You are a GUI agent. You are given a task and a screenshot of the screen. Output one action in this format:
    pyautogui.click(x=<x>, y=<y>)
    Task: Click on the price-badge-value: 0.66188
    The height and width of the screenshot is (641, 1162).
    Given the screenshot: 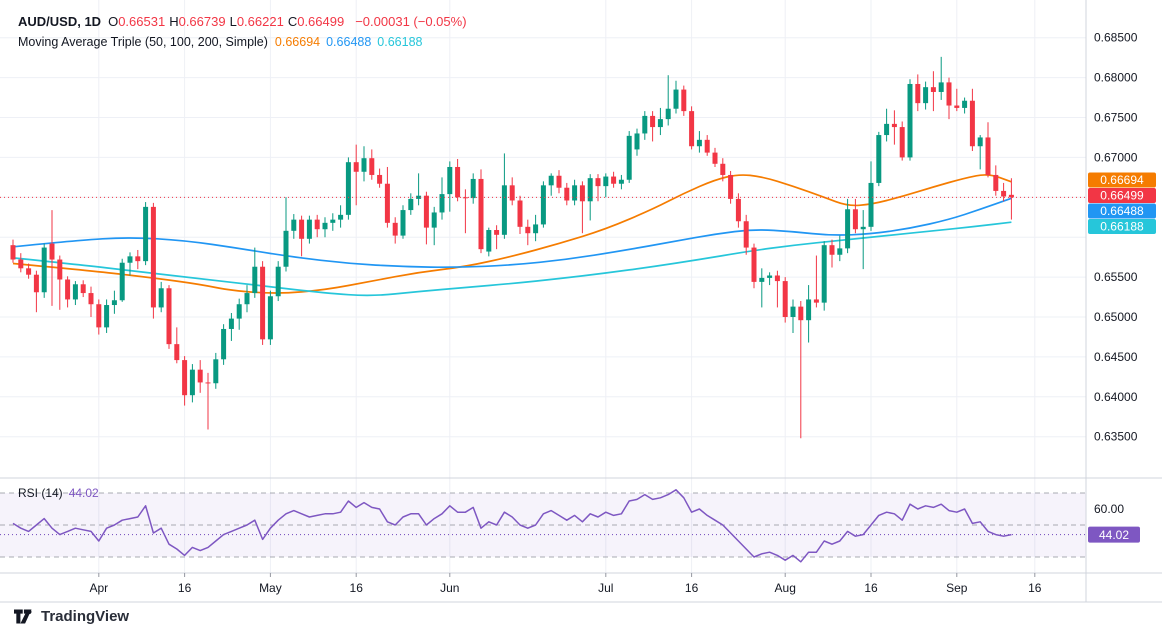 What is the action you would take?
    pyautogui.click(x=1122, y=227)
    